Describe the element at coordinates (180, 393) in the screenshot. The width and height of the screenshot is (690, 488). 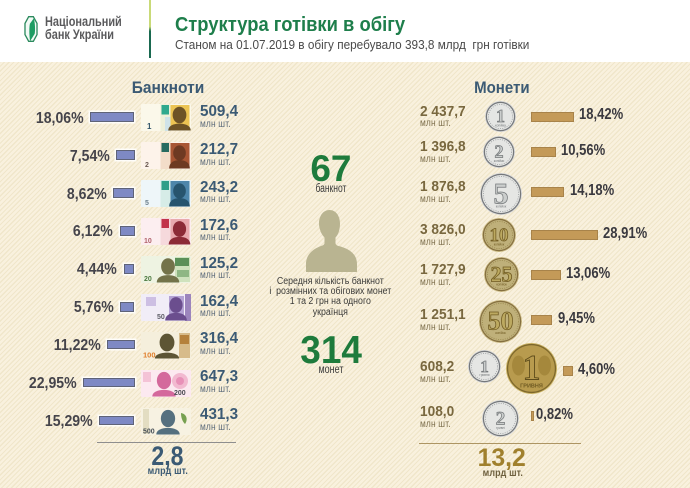
I see `svg-text: 200` at that location.